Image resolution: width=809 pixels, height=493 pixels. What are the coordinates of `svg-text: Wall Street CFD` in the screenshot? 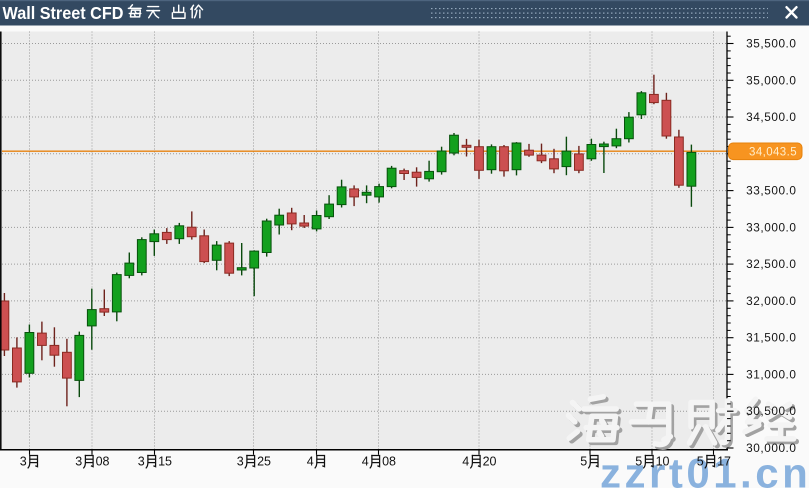 It's located at (63, 13).